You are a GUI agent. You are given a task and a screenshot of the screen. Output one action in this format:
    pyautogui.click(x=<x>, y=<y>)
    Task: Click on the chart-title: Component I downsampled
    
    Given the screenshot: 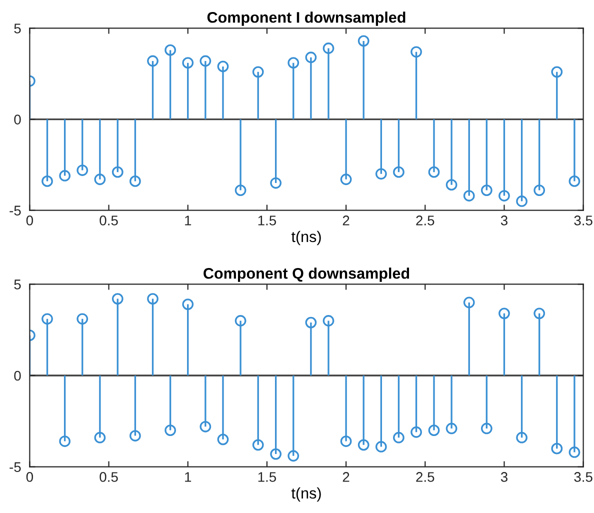 What is the action you would take?
    pyautogui.click(x=306, y=19)
    